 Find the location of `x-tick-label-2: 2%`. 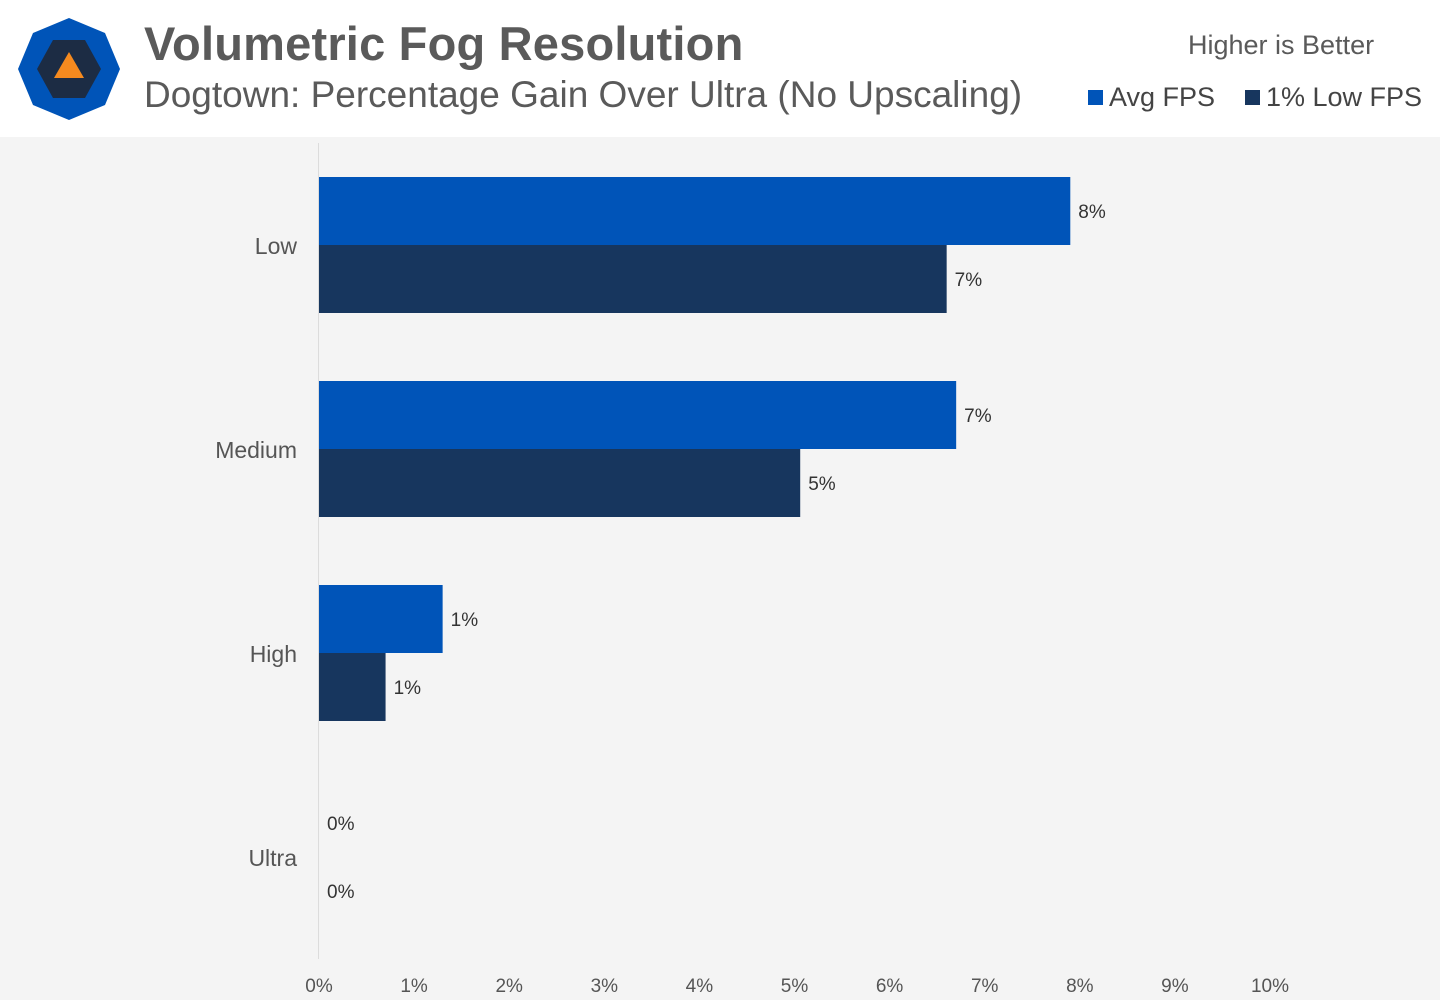

x-tick-label-2: 2% is located at coordinates (509, 986).